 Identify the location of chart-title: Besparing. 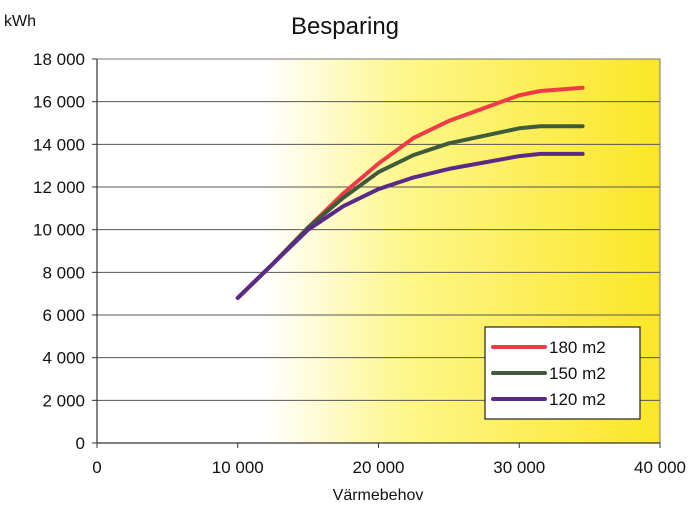
(345, 26).